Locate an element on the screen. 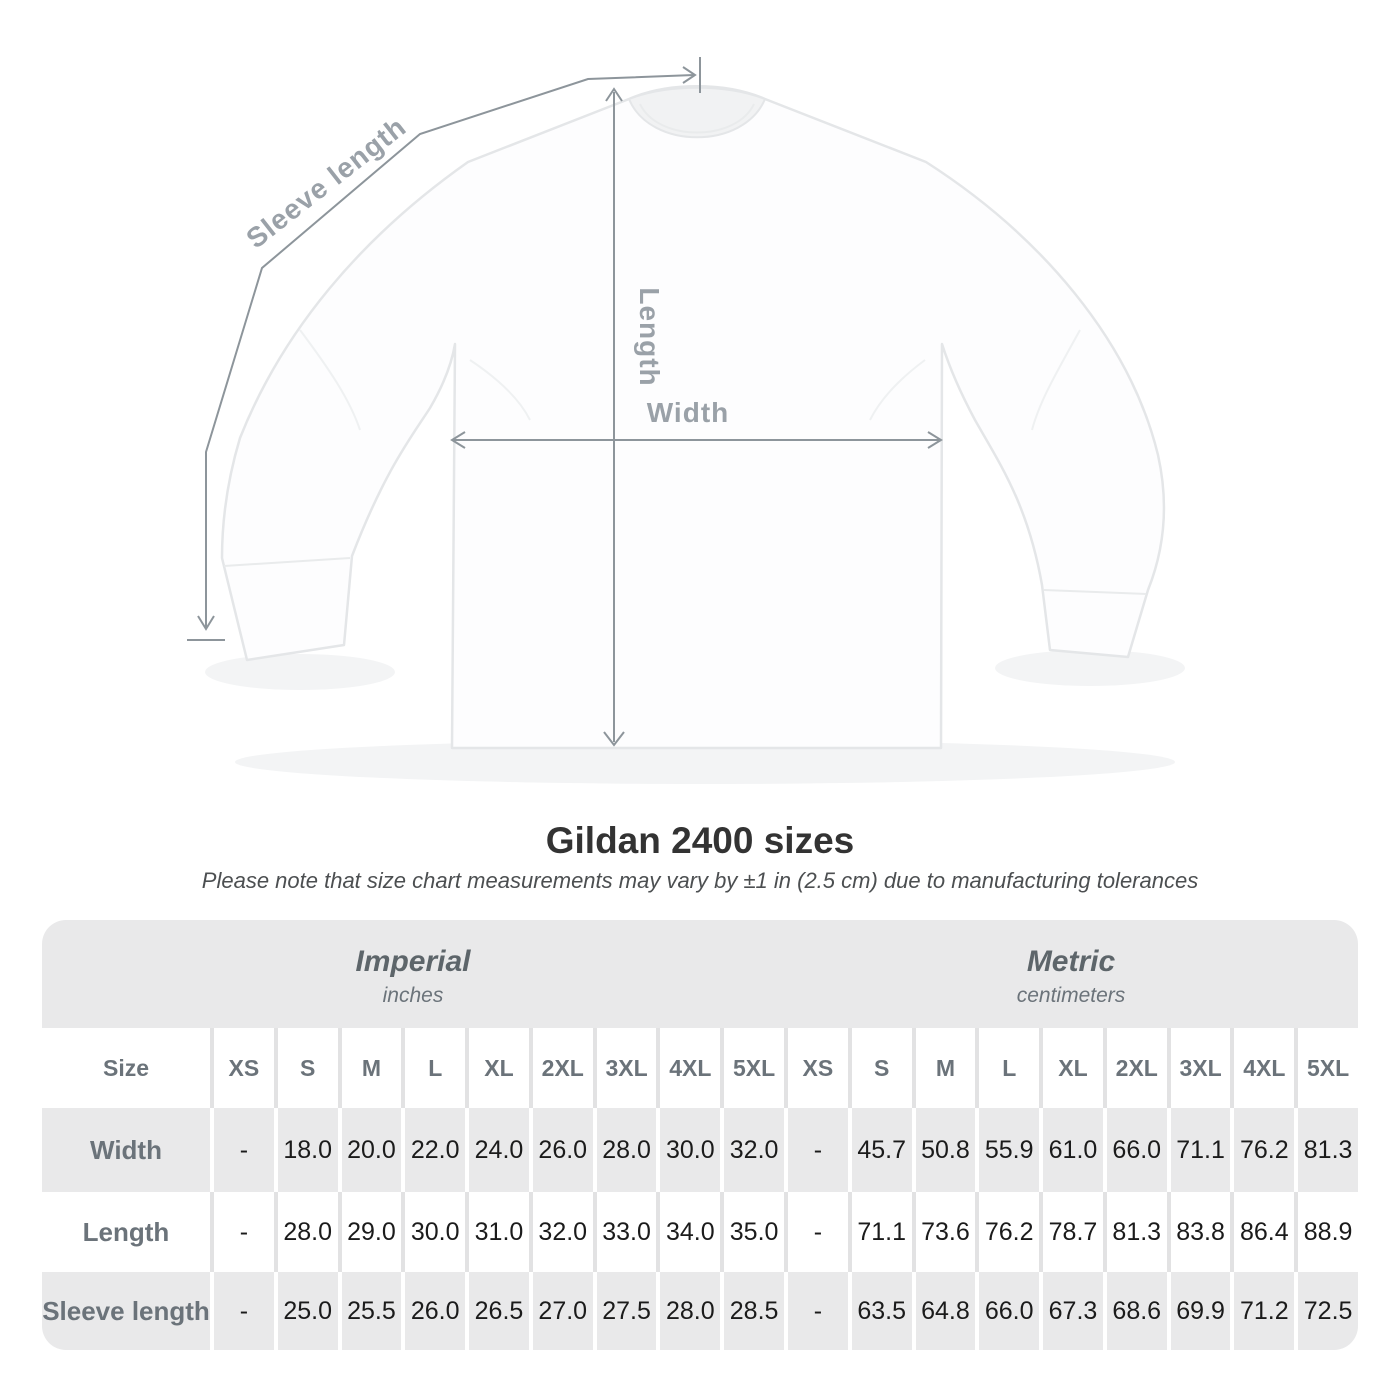 This screenshot has width=1400, height=1400. measurement-value: 61.0 is located at coordinates (1071, 1150).